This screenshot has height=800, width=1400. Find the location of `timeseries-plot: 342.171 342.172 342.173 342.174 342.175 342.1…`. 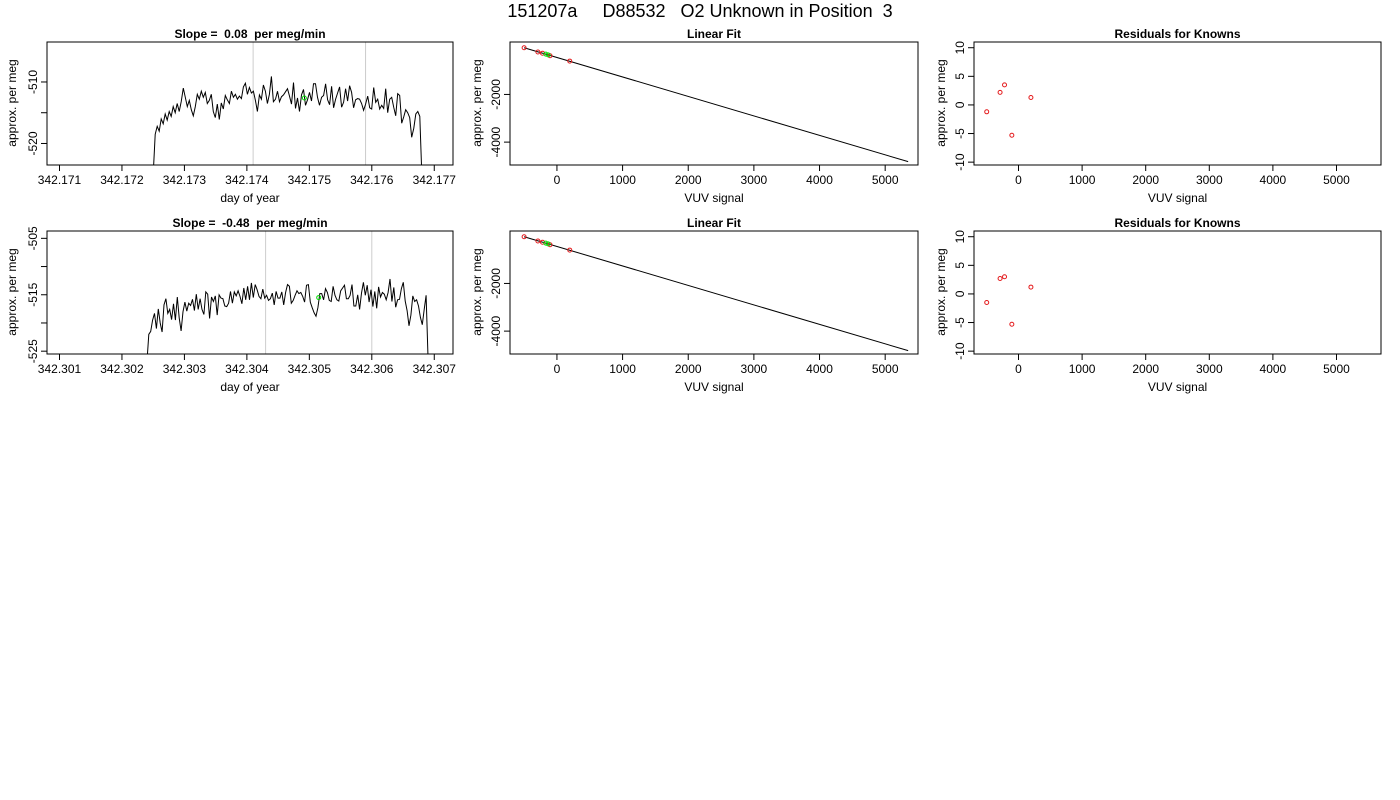

timeseries-plot: 342.171 342.172 342.173 342.174 342.175 342.1… is located at coordinates (241, 114).